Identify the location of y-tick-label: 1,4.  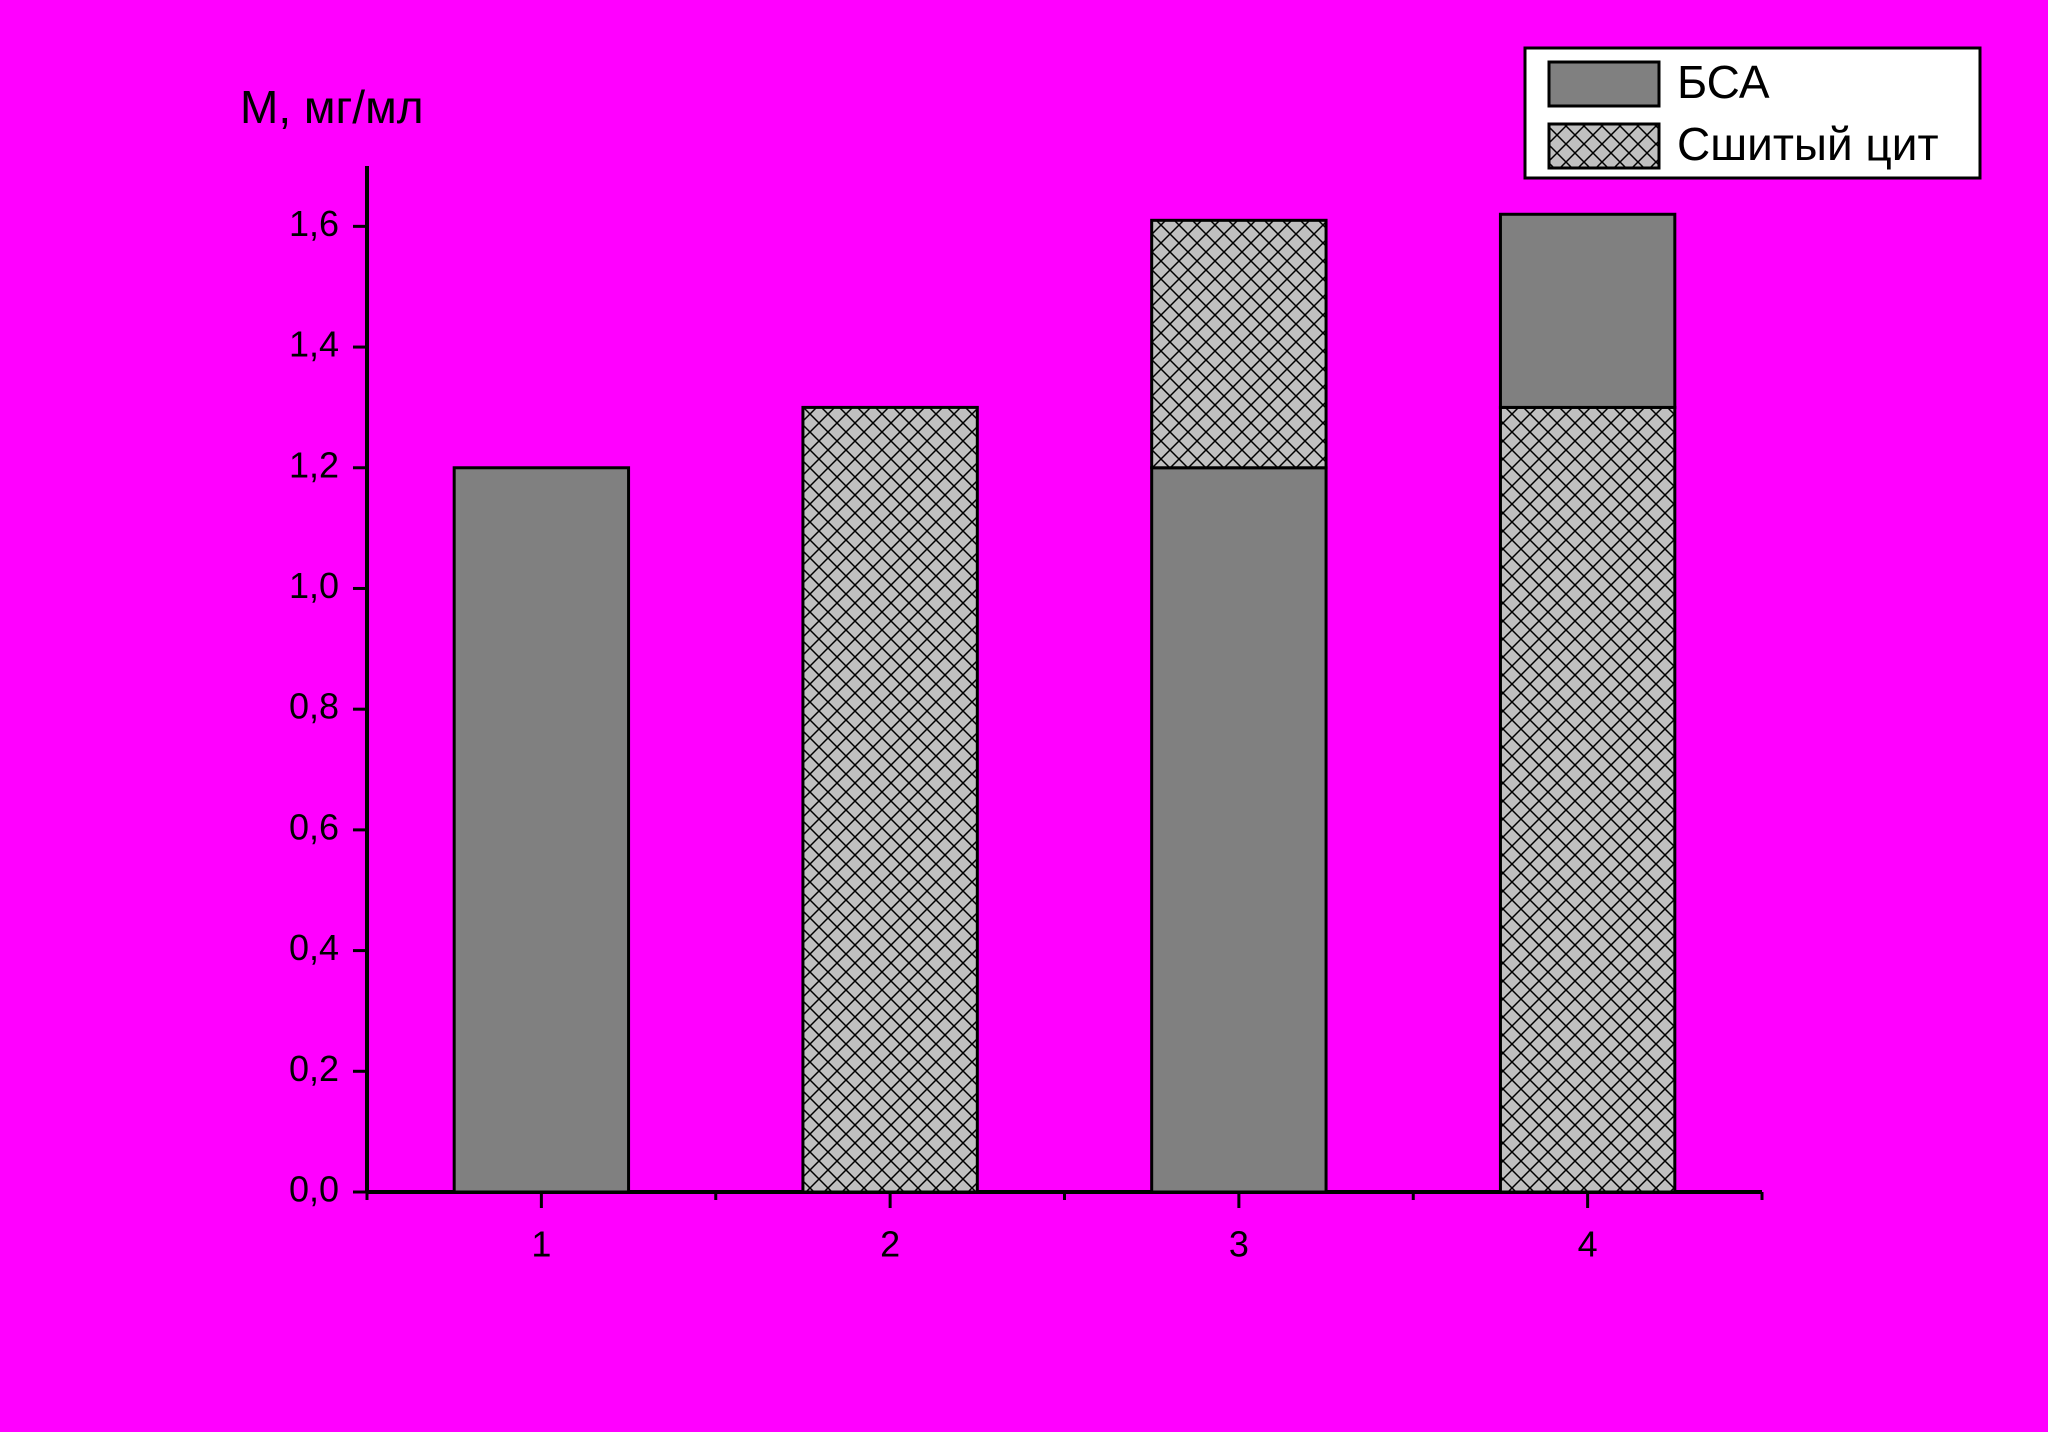
(314, 344).